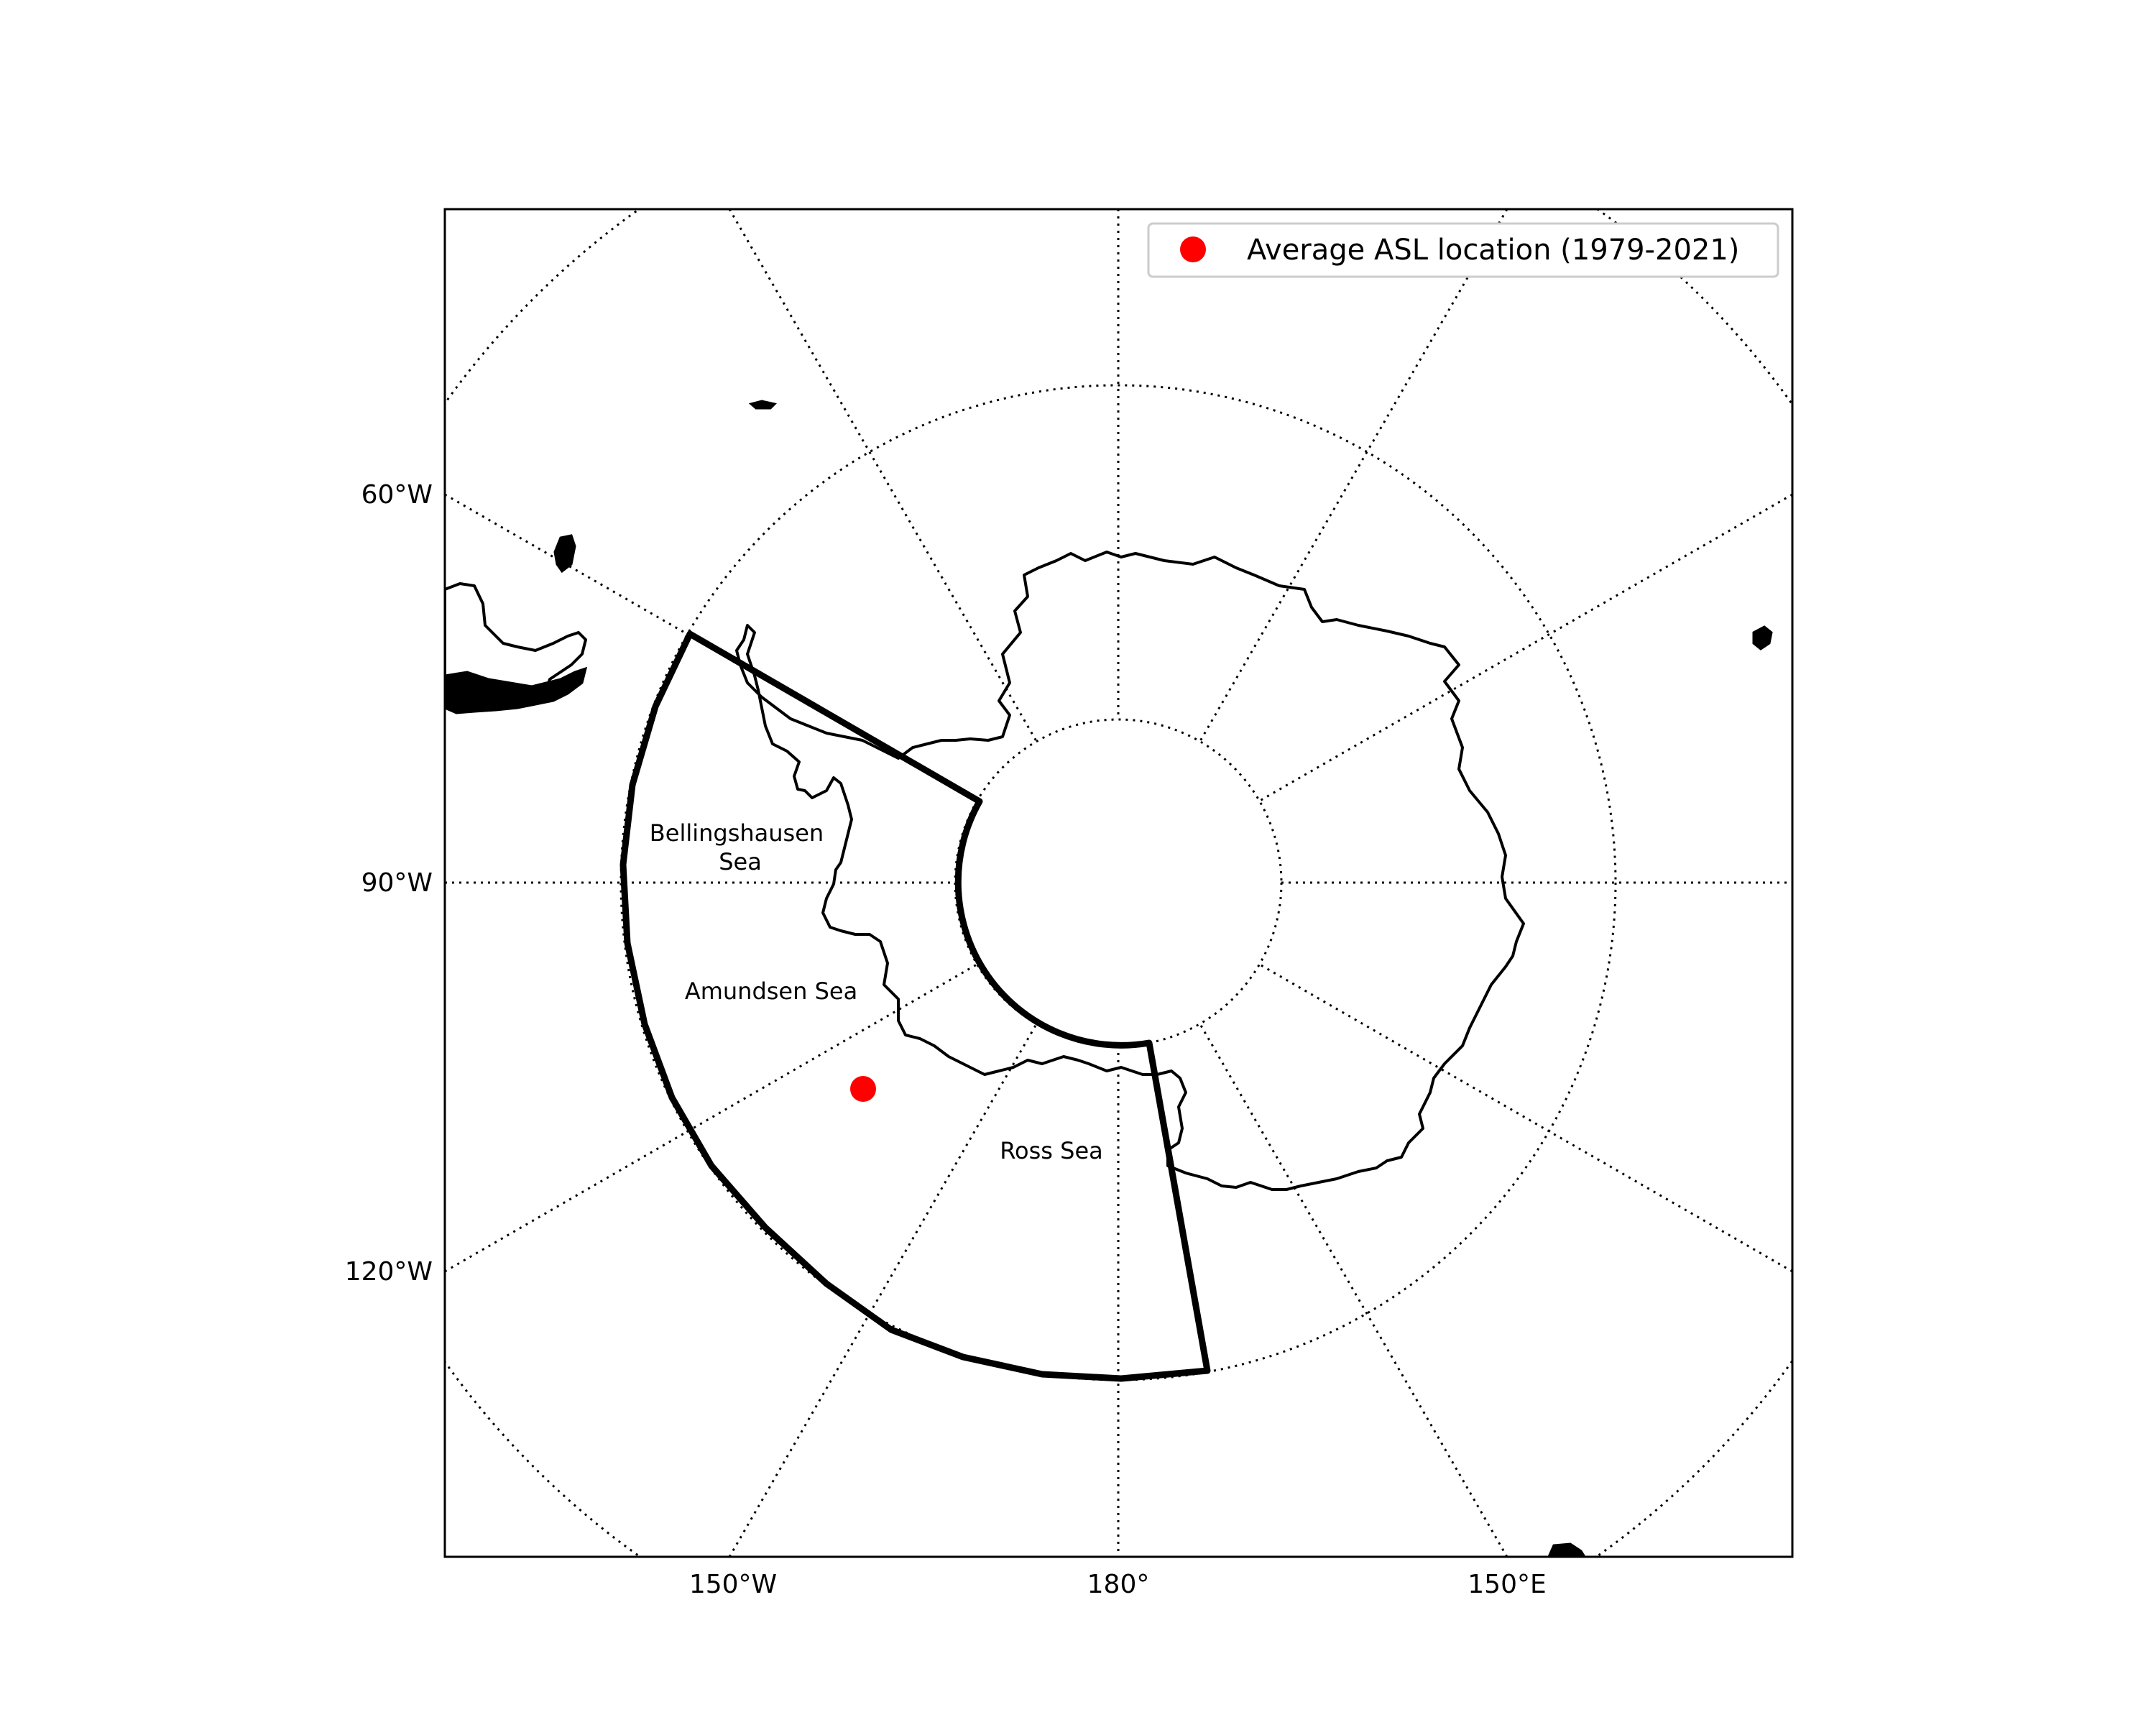 The height and width of the screenshot is (1725, 2156). I want to click on asl-sector-boundary, so click(915, 1006).